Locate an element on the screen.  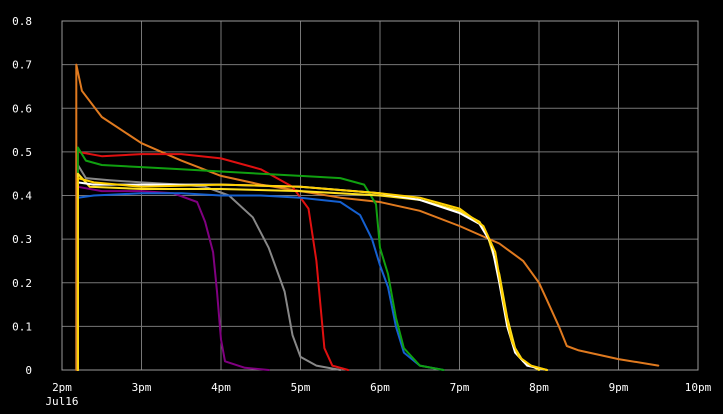
x-tick-label: 9pm is located at coordinates (619, 387).